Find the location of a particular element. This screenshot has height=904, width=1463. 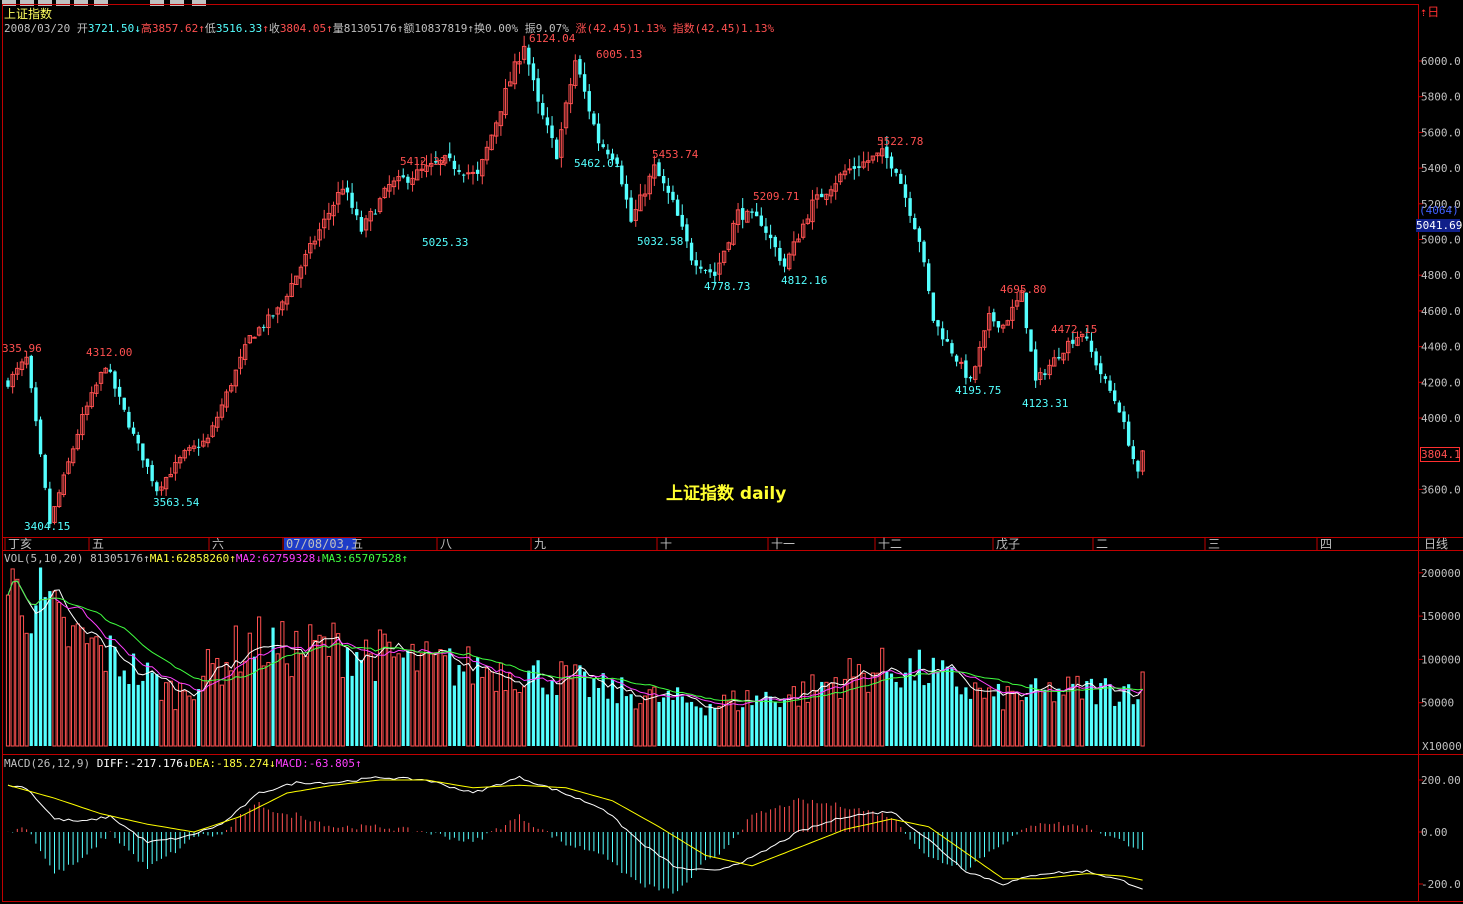

y-tick-label: 3600.0 is located at coordinates (1441, 489).